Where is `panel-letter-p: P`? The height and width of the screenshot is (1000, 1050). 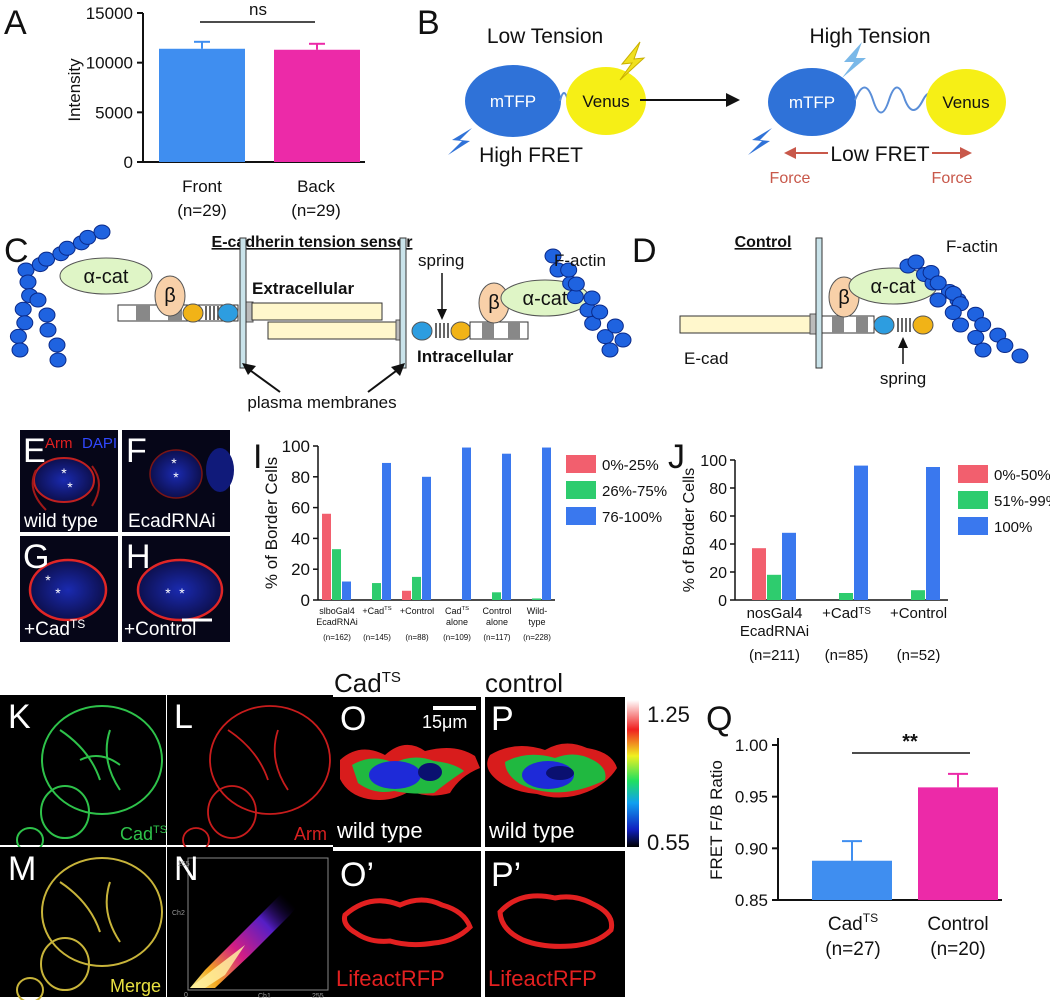
panel-letter-p: P is located at coordinates (502, 719).